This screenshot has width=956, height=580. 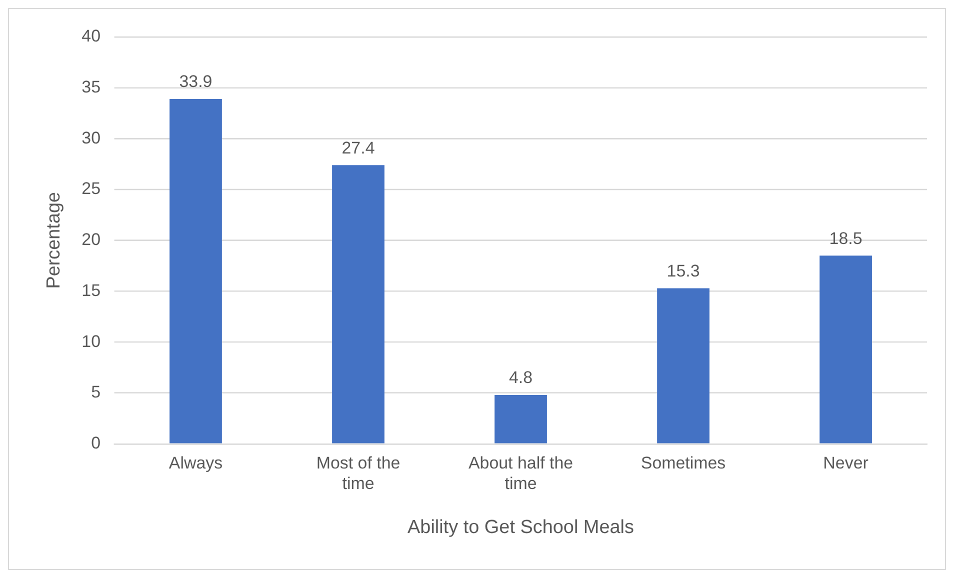 I want to click on data-label: 27.4, so click(x=358, y=148).